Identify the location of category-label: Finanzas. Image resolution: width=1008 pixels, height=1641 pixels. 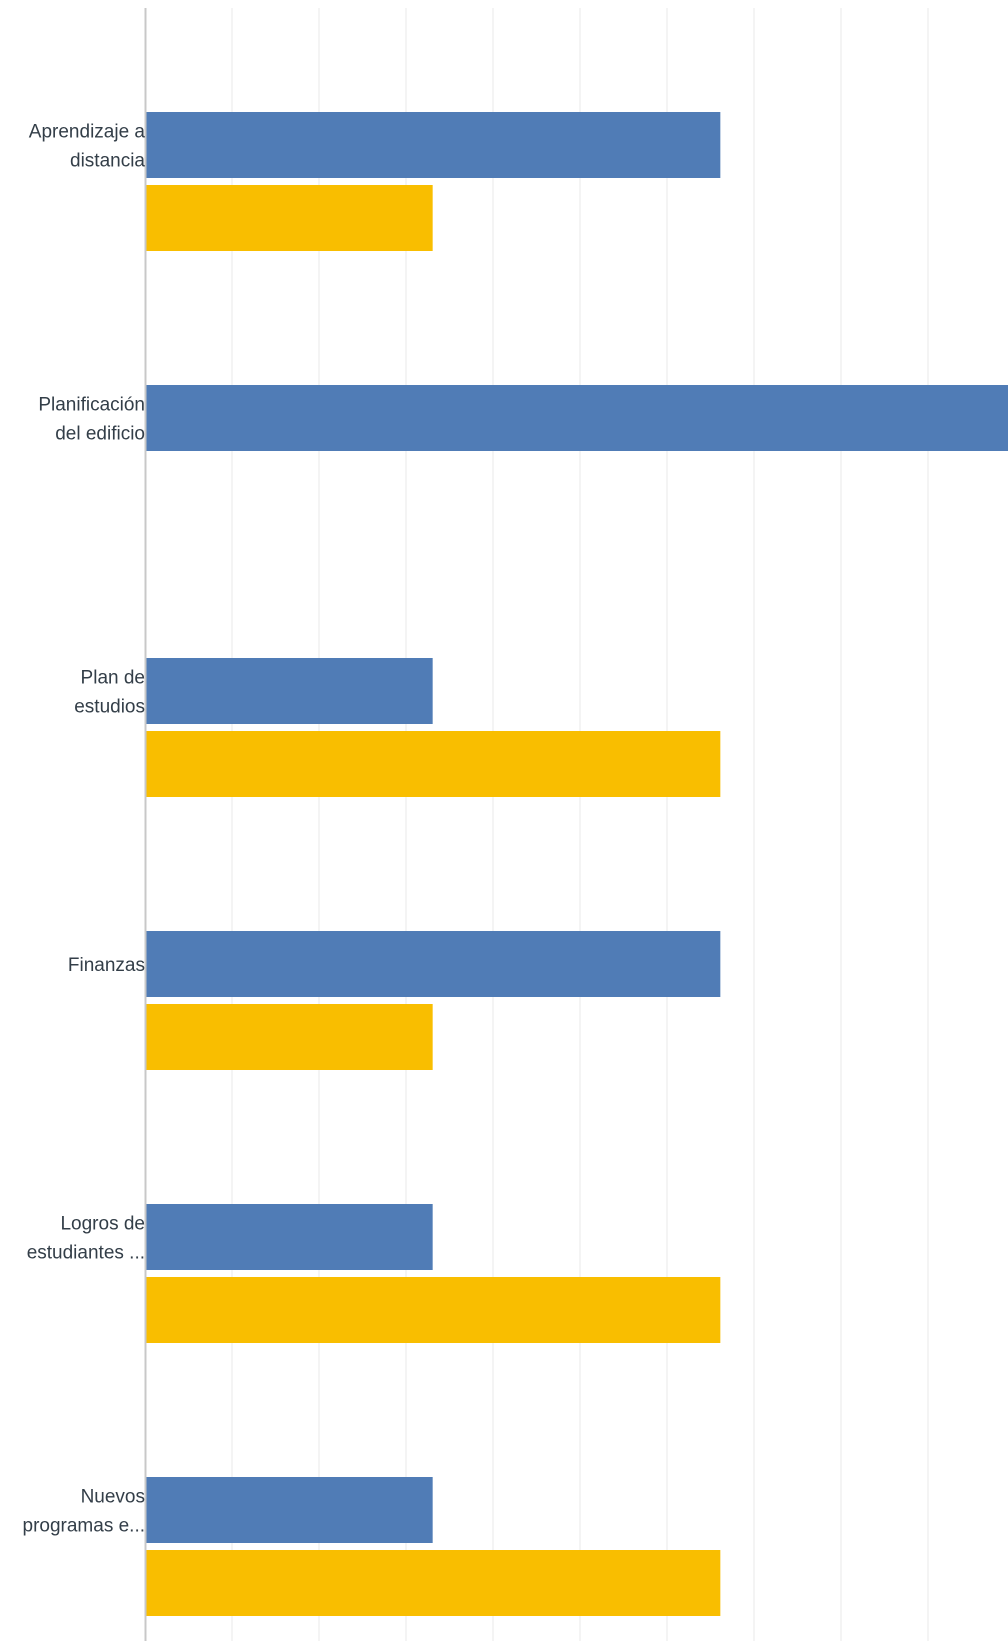
(106, 965).